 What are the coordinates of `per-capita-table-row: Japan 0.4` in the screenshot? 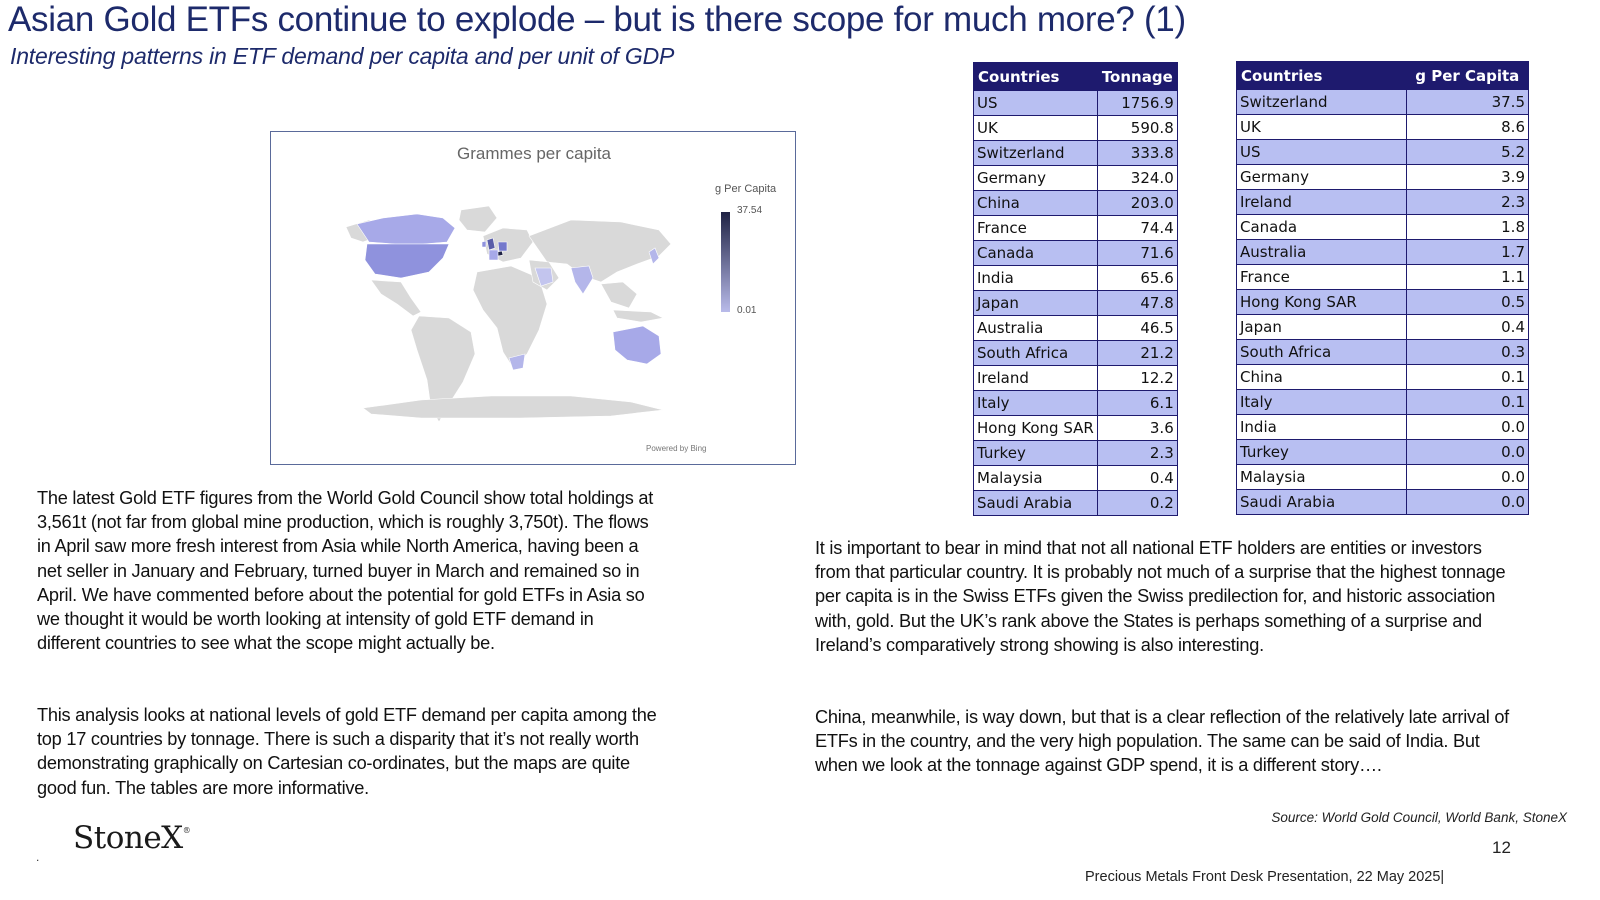 It's located at (1383, 327).